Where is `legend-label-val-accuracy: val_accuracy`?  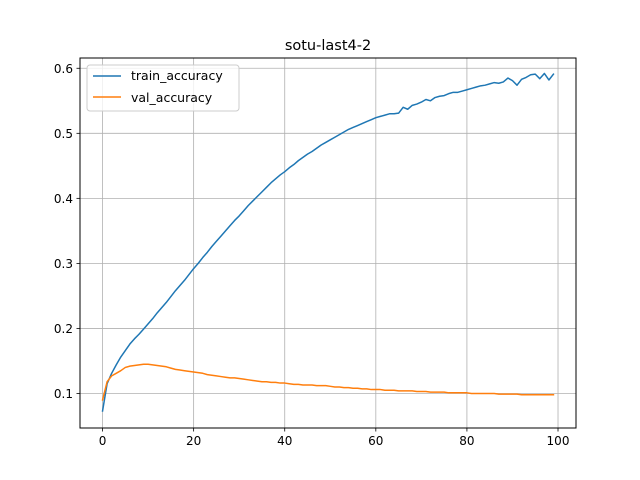 legend-label-val-accuracy: val_accuracy is located at coordinates (172, 97).